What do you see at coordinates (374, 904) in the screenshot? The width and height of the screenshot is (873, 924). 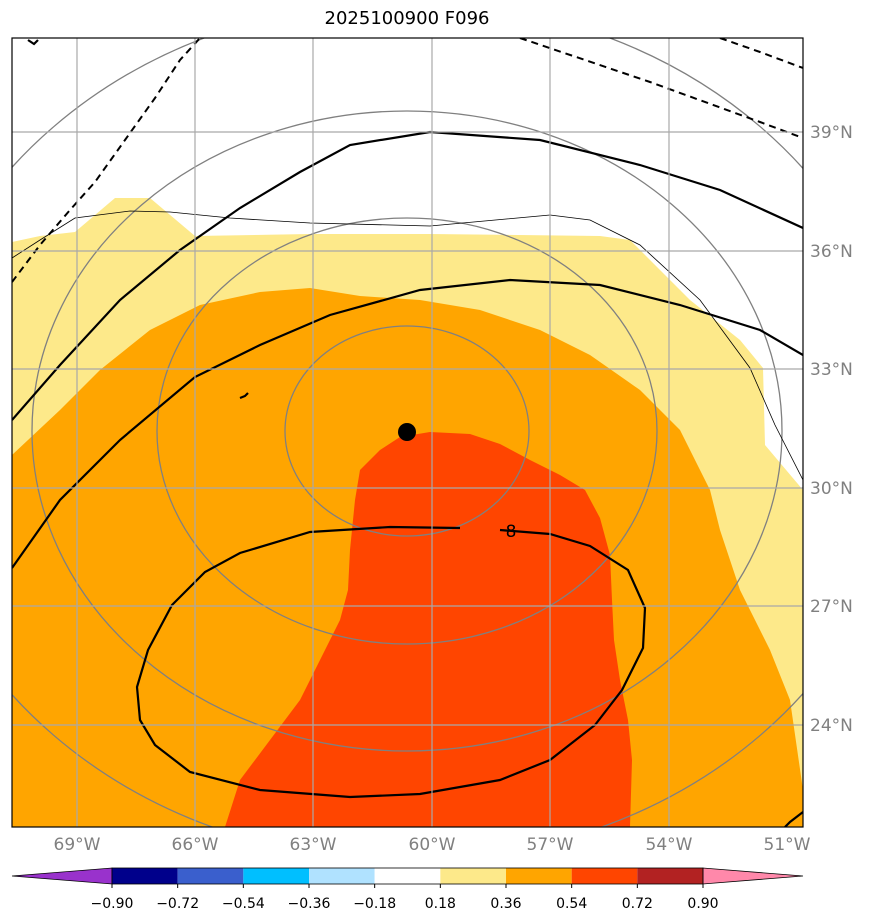 I see `colorbar-tick-label: −0.18` at bounding box center [374, 904].